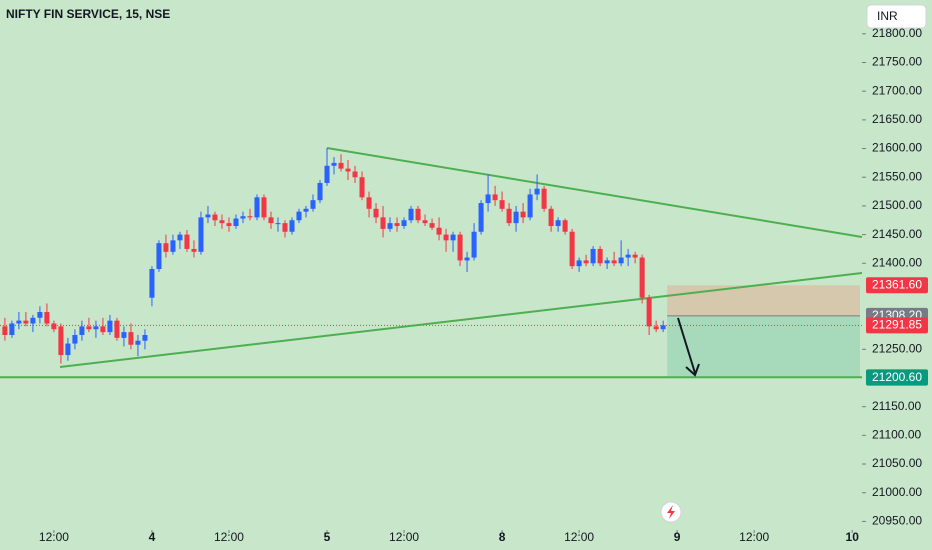 The image size is (932, 550). I want to click on y-tick-label: 20950.00, so click(897, 521).